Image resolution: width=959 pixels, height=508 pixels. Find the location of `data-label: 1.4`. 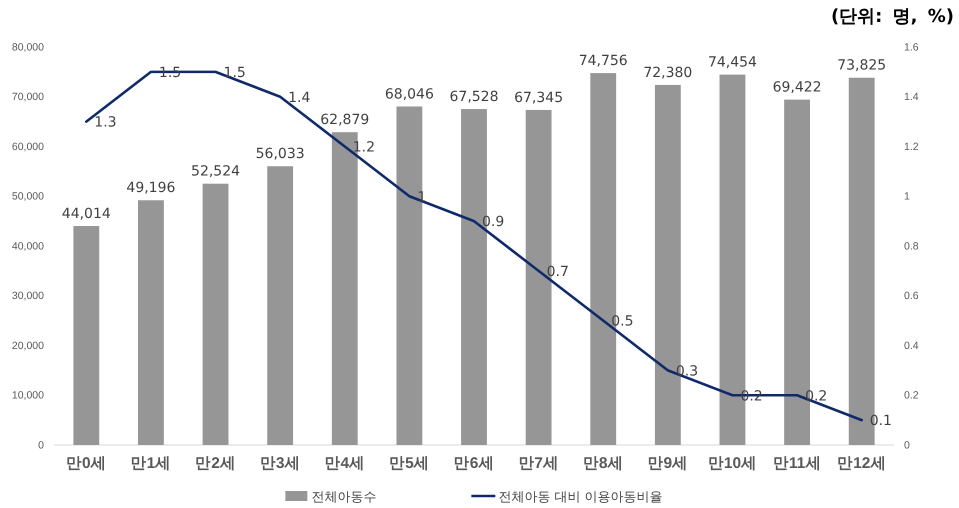

data-label: 1.4 is located at coordinates (299, 98).